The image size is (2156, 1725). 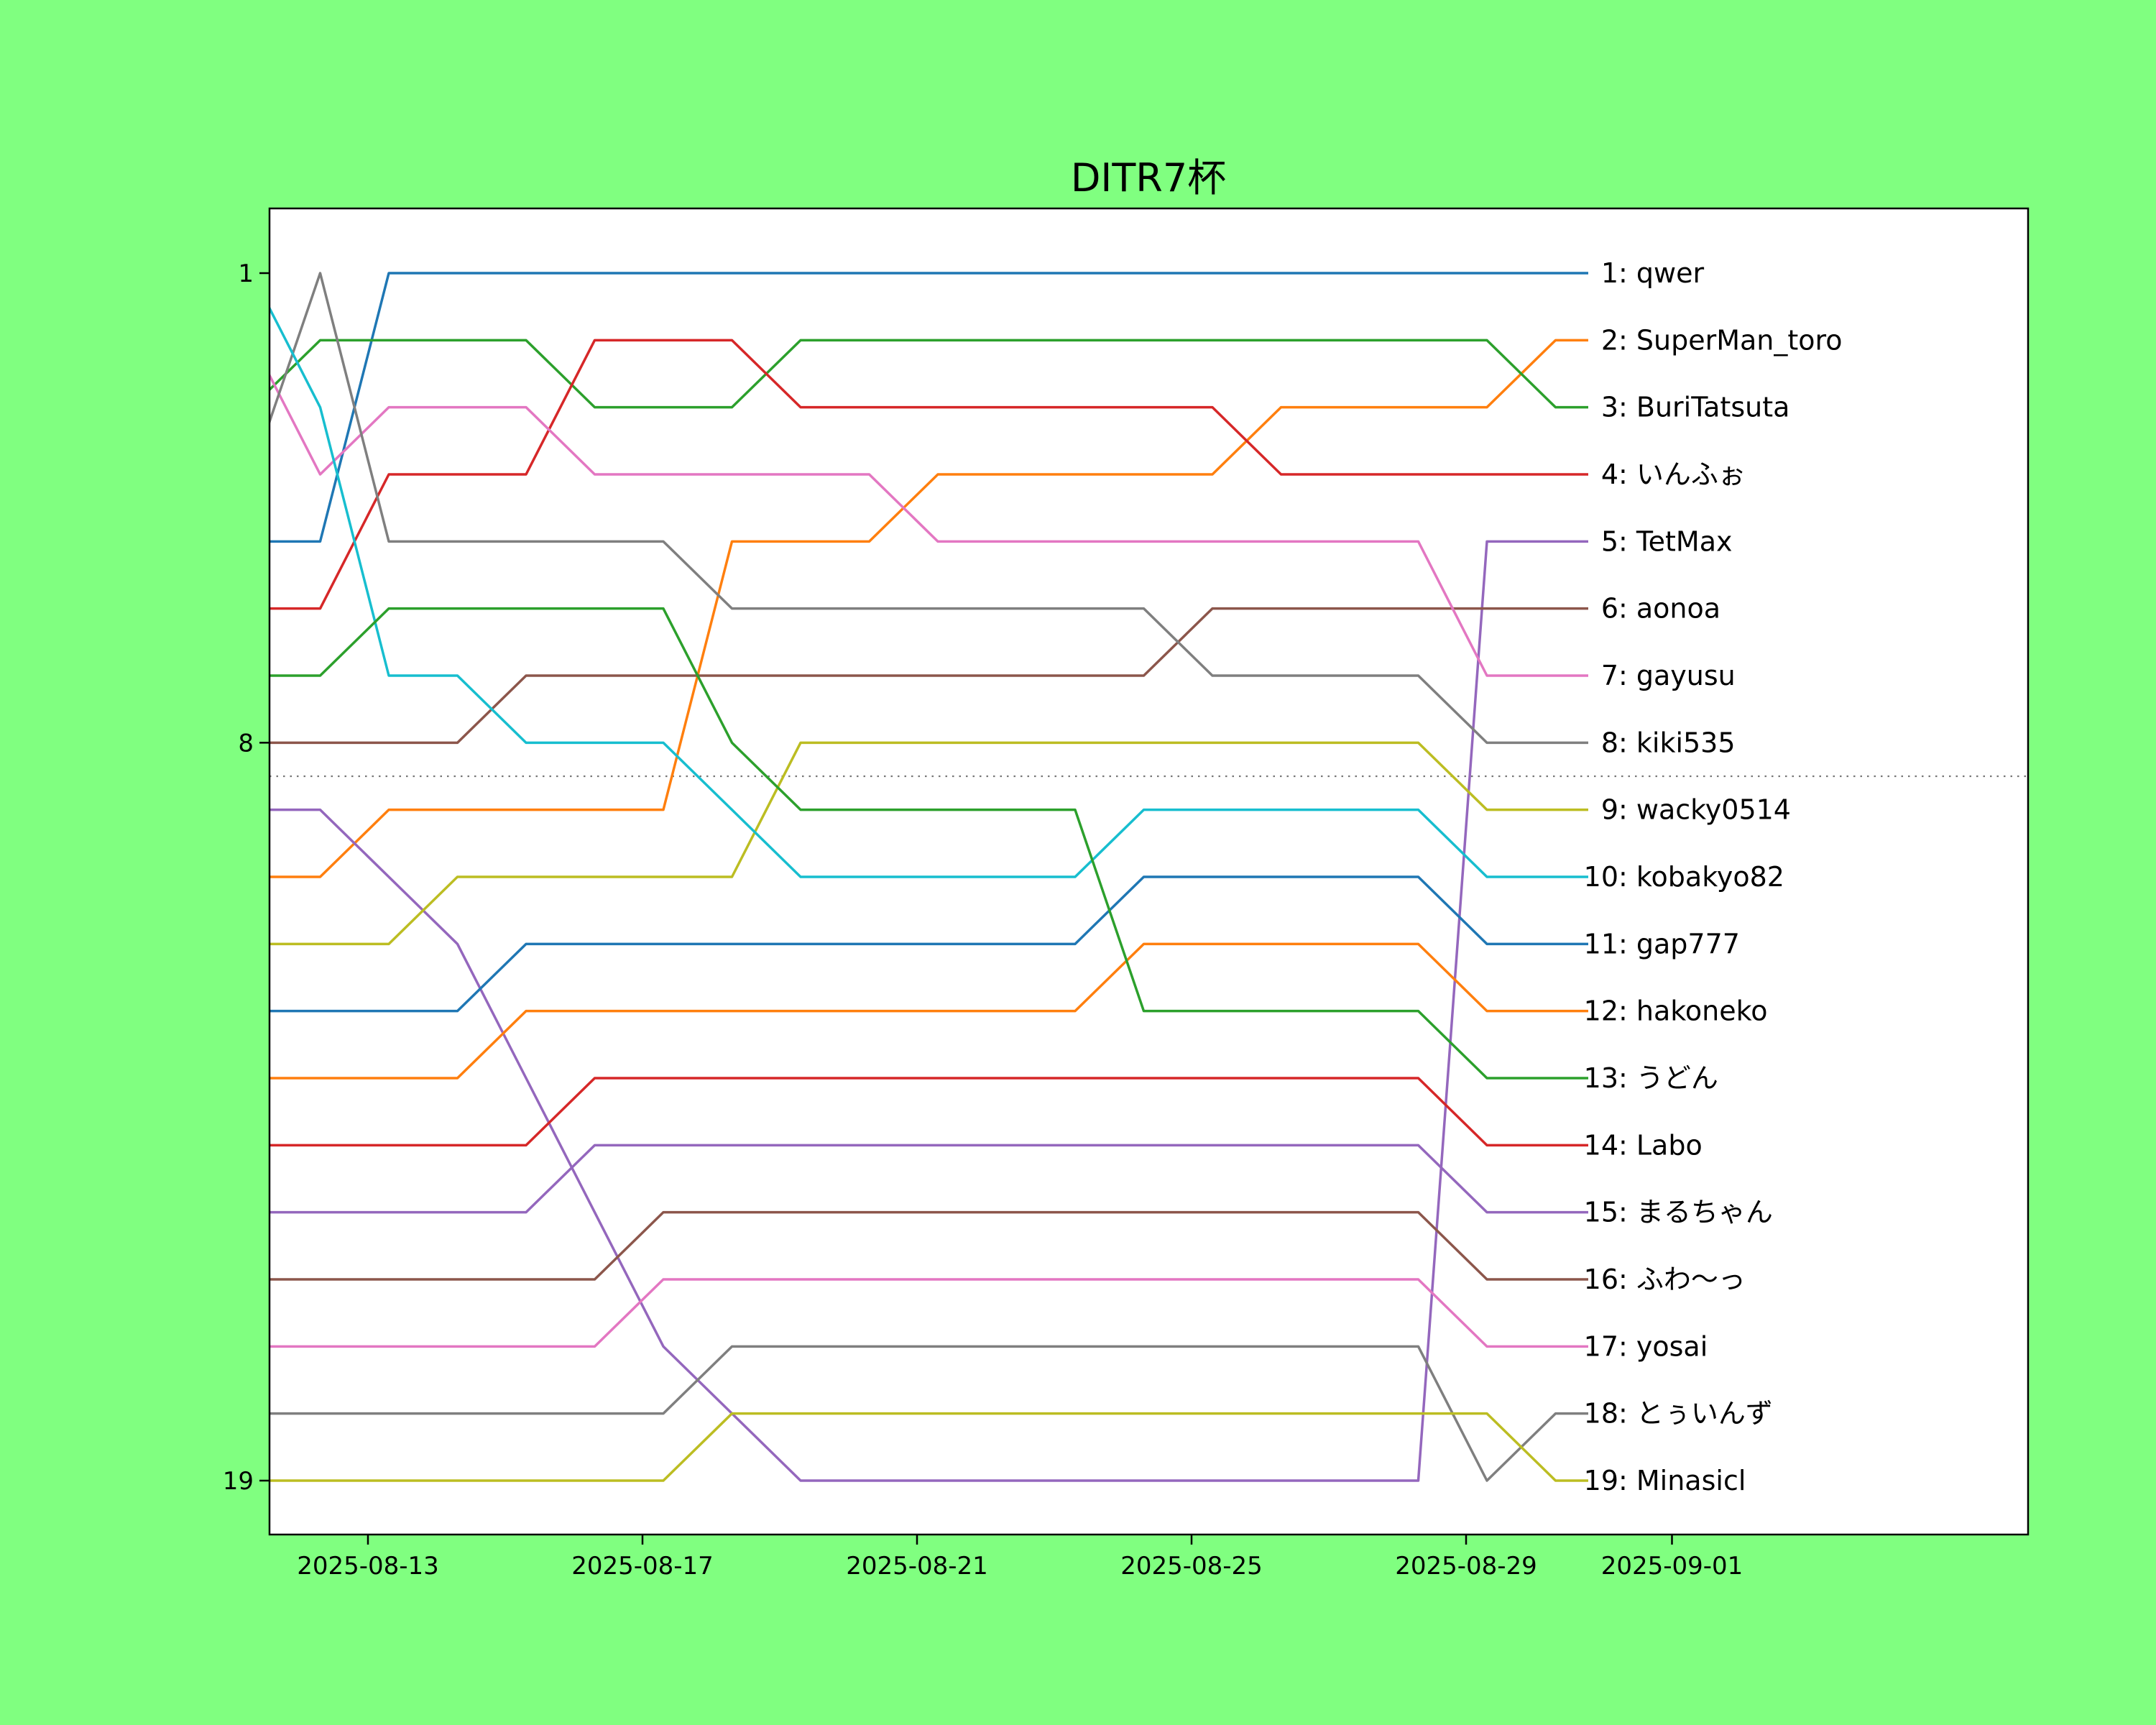 I want to click on rank-label-name: : TetMax, so click(x=1675, y=541).